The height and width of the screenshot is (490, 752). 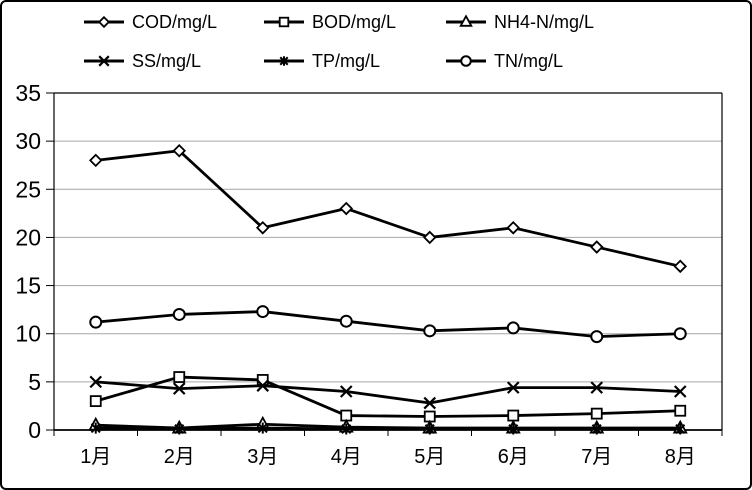 What do you see at coordinates (346, 61) in the screenshot?
I see `legend-tp-label: TP/mg/L` at bounding box center [346, 61].